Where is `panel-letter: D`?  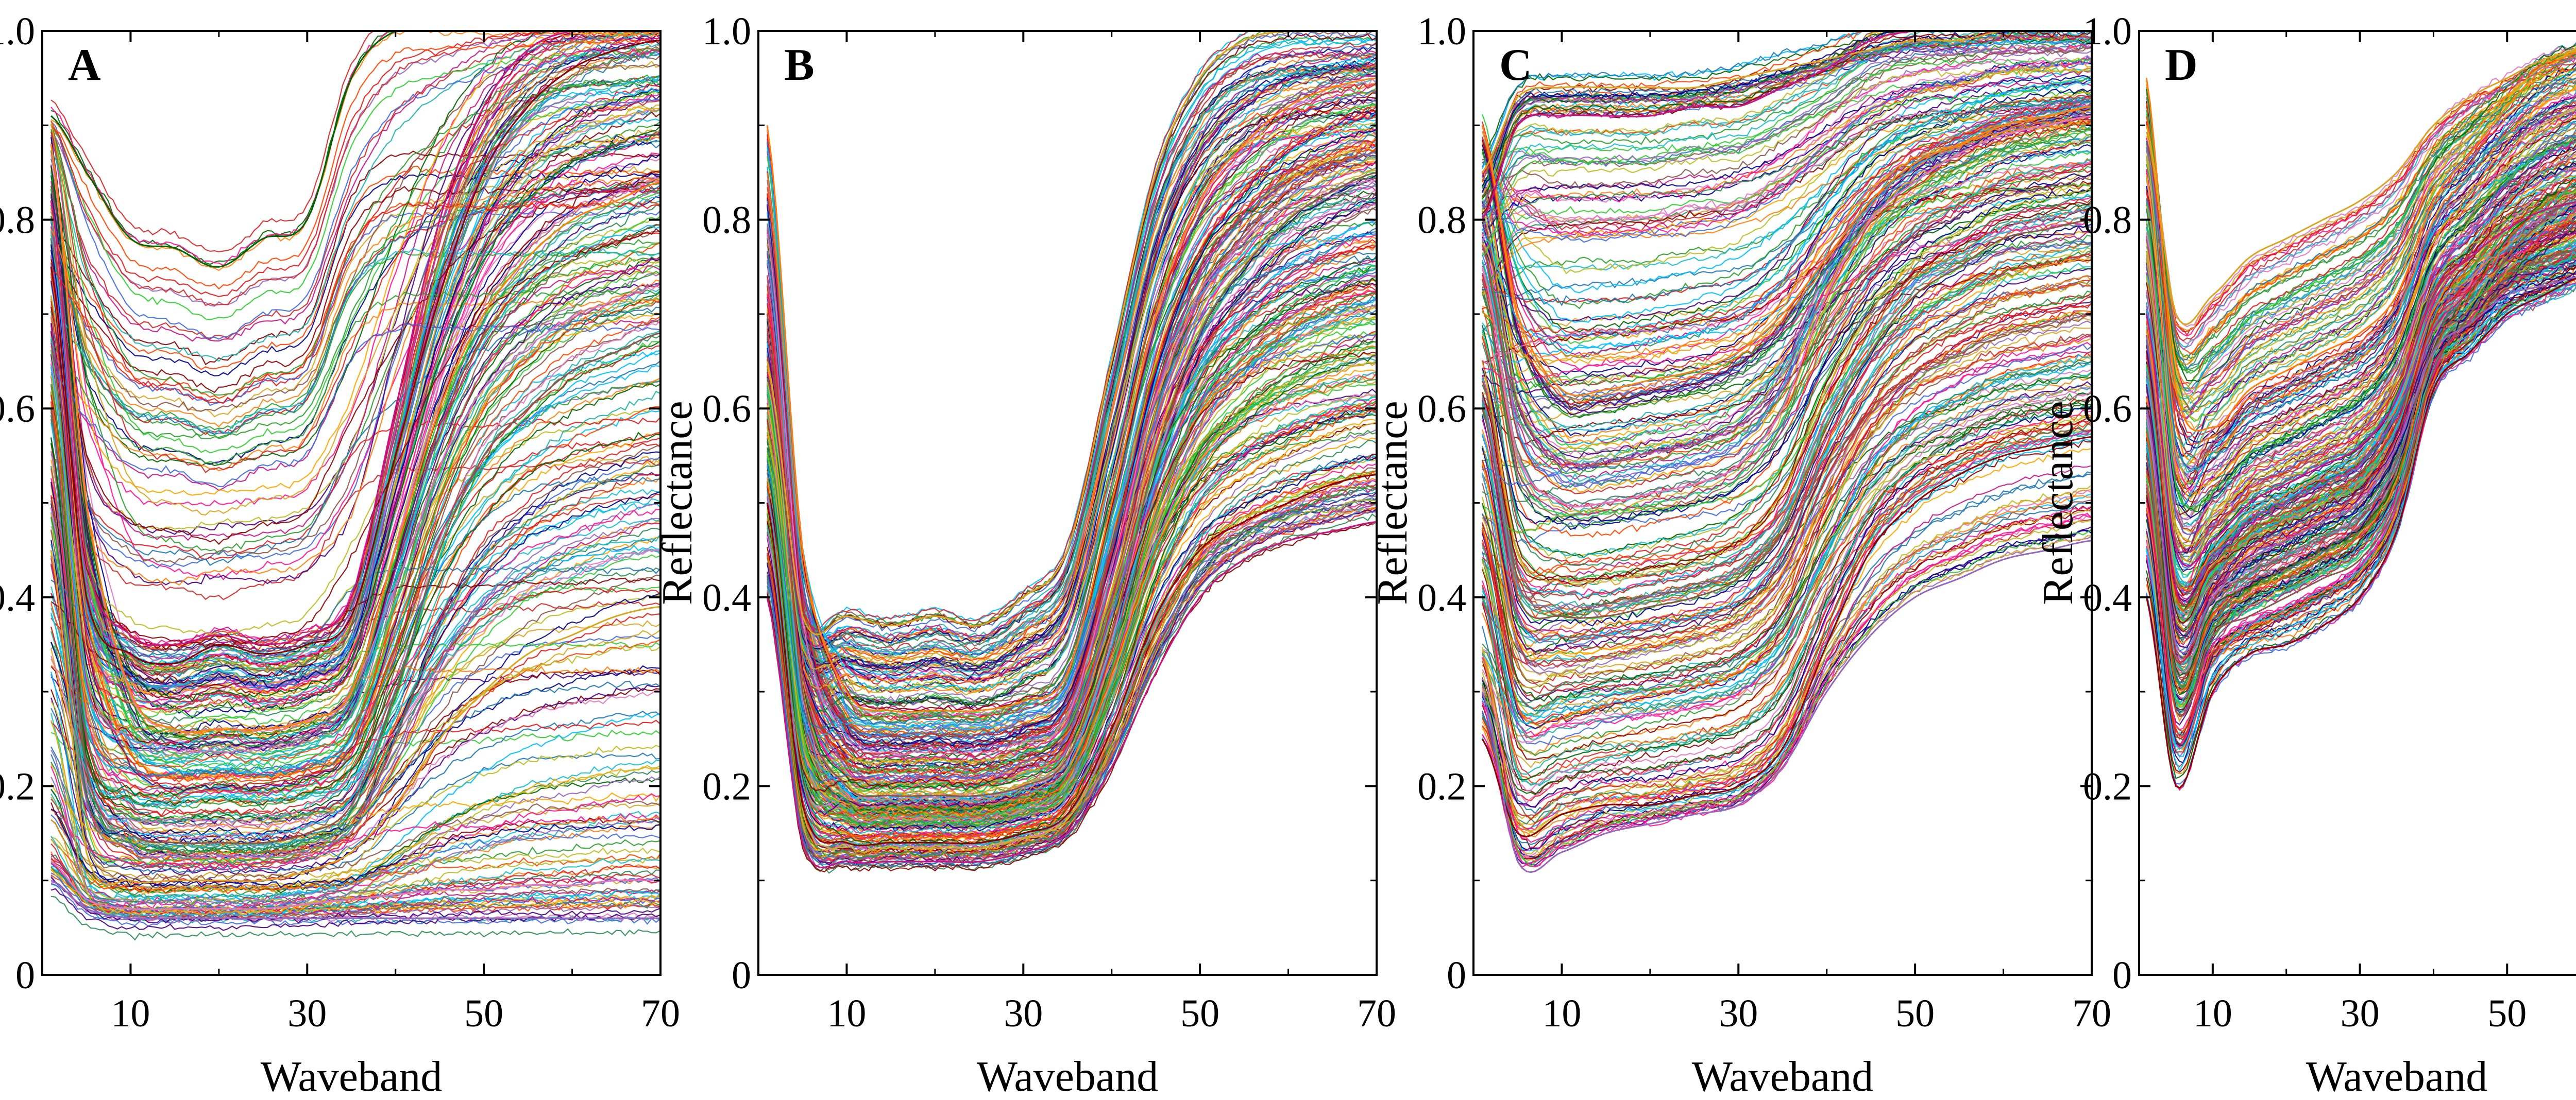
panel-letter: D is located at coordinates (2181, 65).